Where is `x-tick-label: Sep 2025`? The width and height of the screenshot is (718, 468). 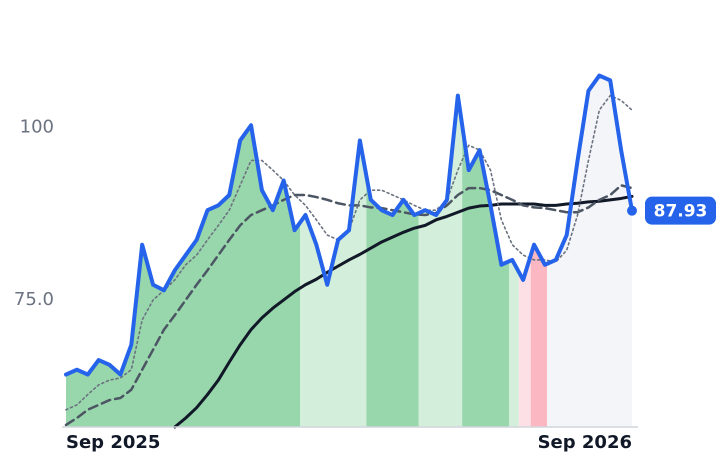 x-tick-label: Sep 2025 is located at coordinates (113, 442).